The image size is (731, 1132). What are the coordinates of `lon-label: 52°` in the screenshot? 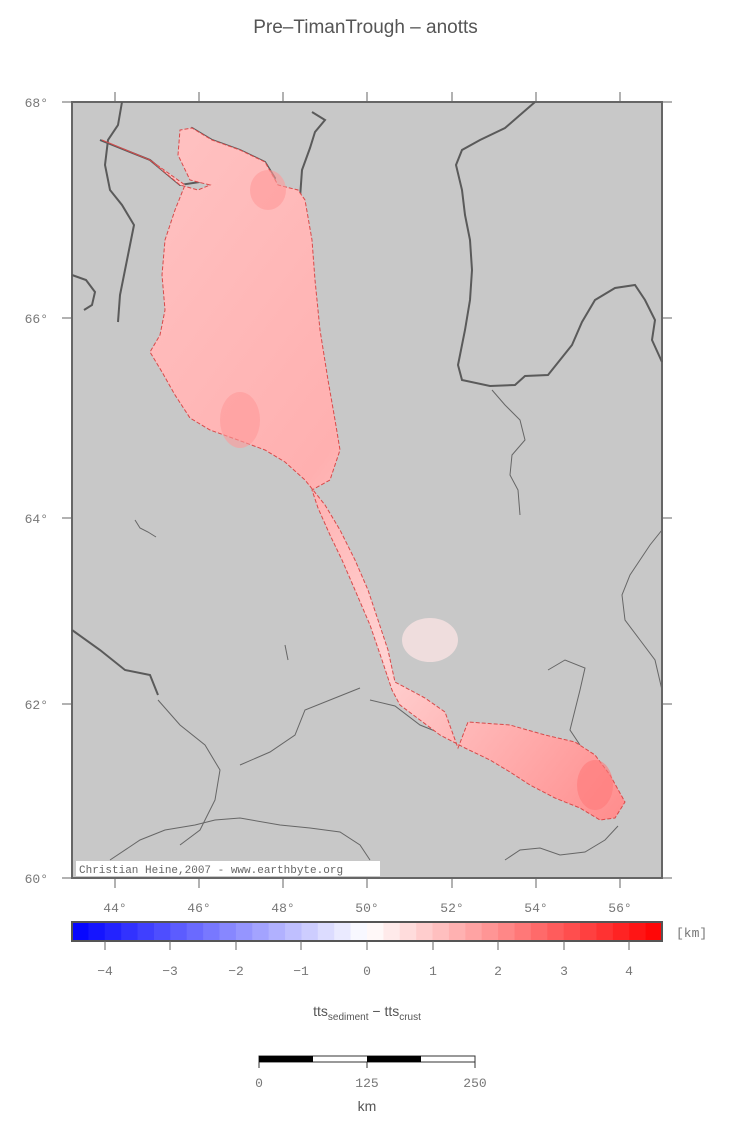 It's located at (451, 908).